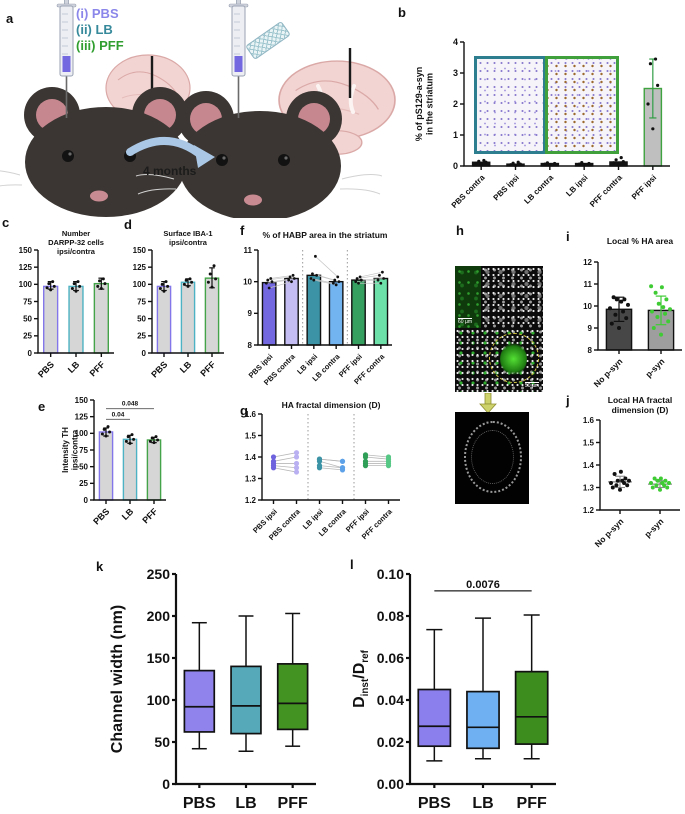 This screenshot has height=814, width=685. Describe the element at coordinates (42, 406) in the screenshot. I see `panel-label-e: e` at that location.